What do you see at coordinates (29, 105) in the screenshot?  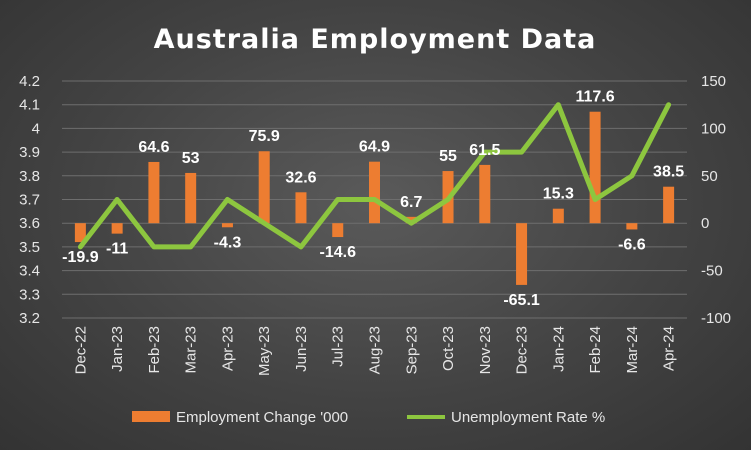 I see `left-axis-tick-label: 4.1` at bounding box center [29, 105].